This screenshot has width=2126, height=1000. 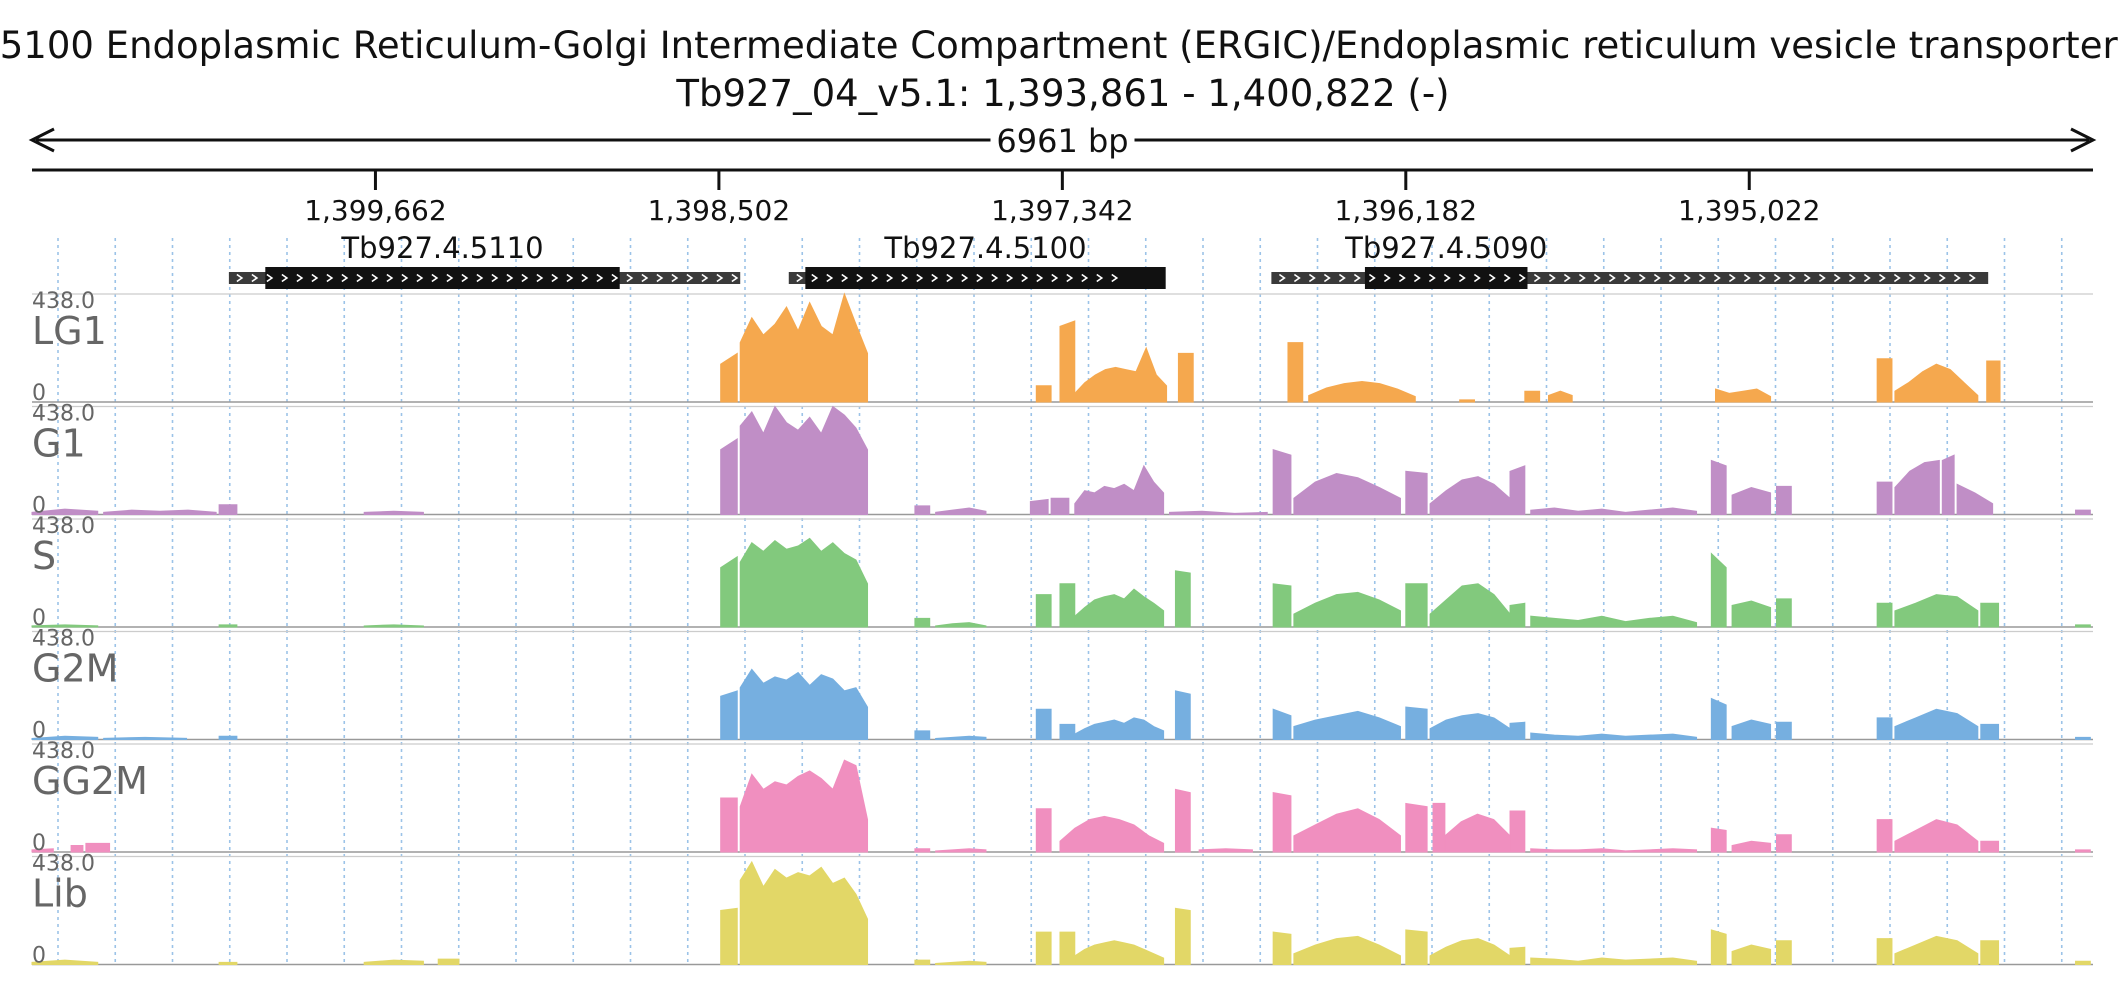 What do you see at coordinates (1062, 141) in the screenshot?
I see `span-label: 6961 bp` at bounding box center [1062, 141].